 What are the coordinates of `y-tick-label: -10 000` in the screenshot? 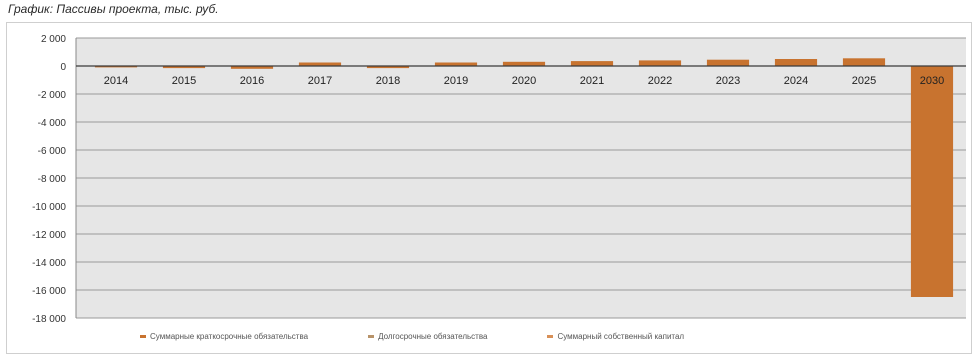 It's located at (49, 207).